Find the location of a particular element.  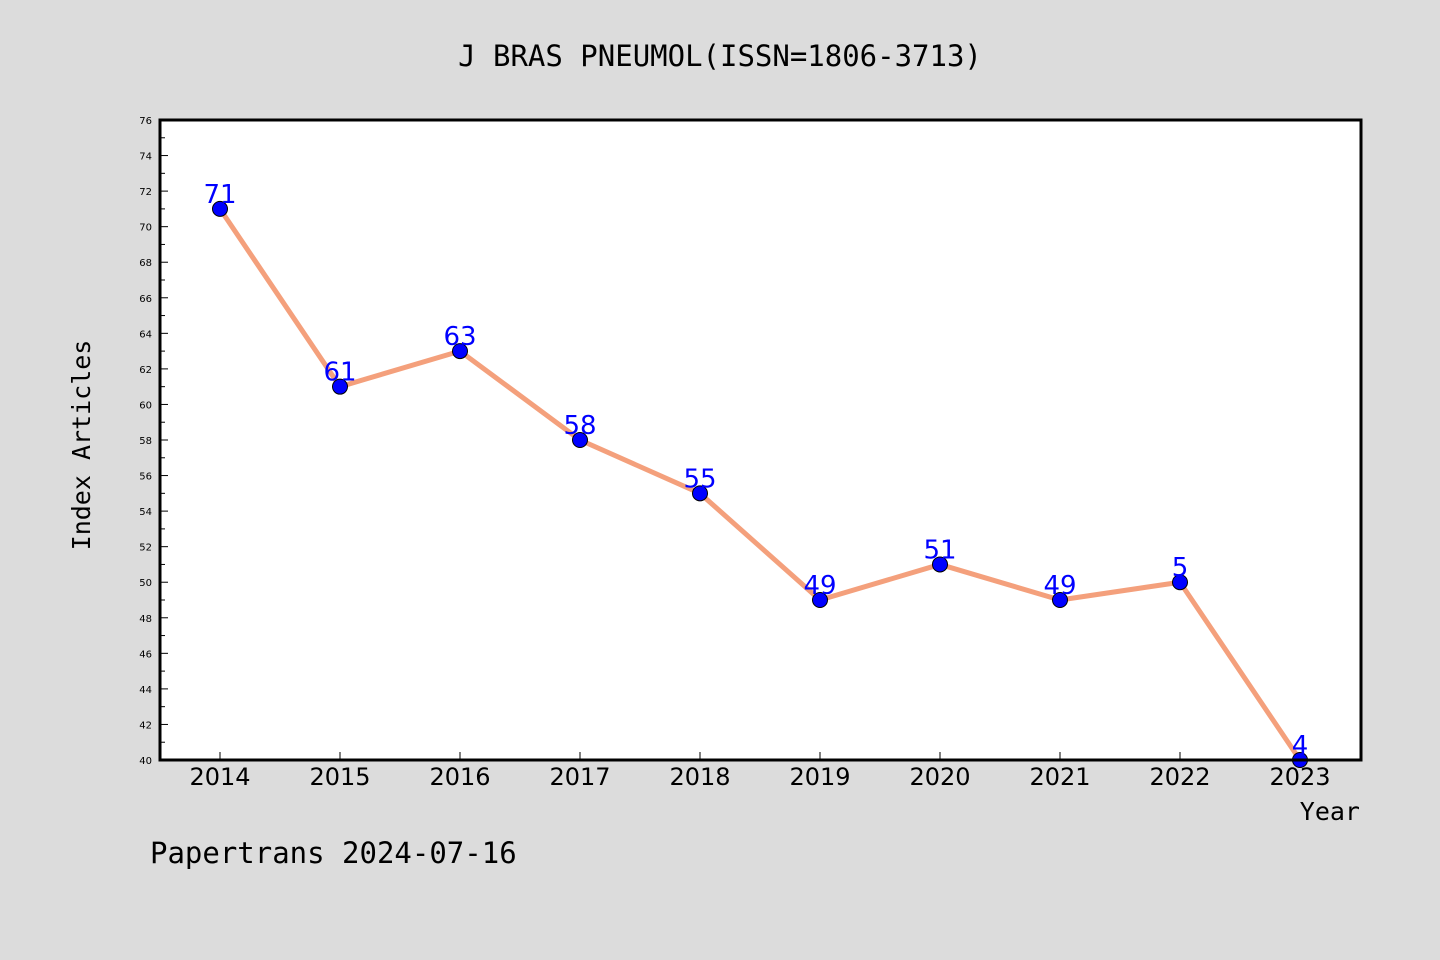

x-tick-label: 2017 is located at coordinates (579, 777).